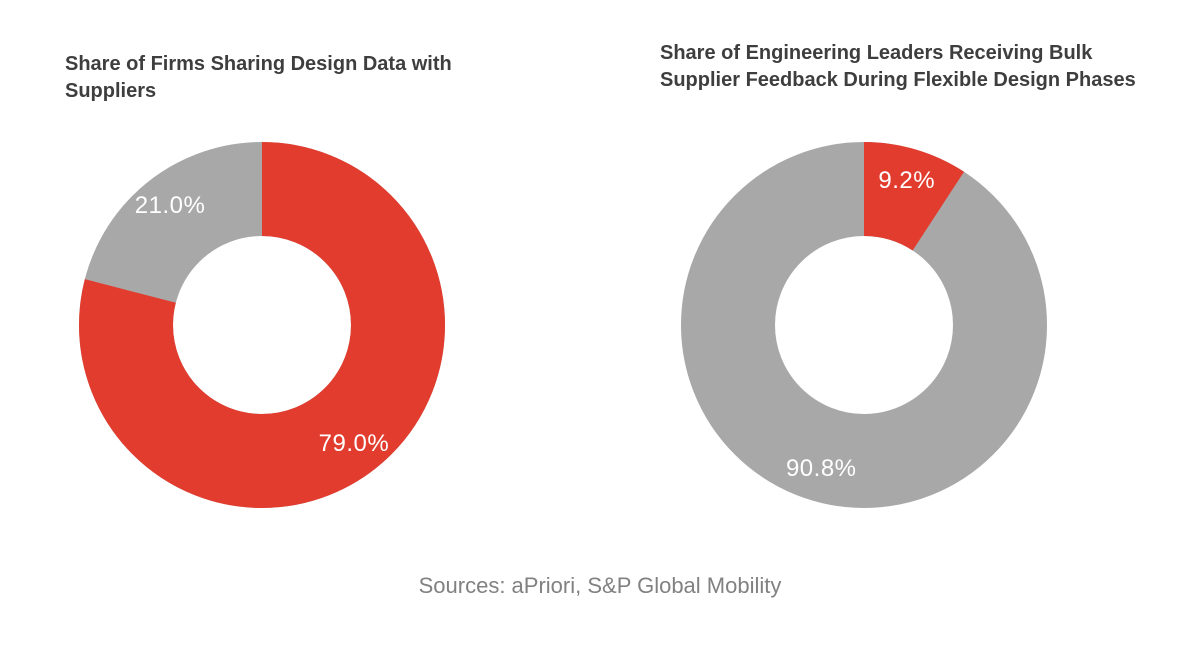 This screenshot has width=1200, height=655. I want to click on slice-label-gray: 21.0%, so click(170, 206).